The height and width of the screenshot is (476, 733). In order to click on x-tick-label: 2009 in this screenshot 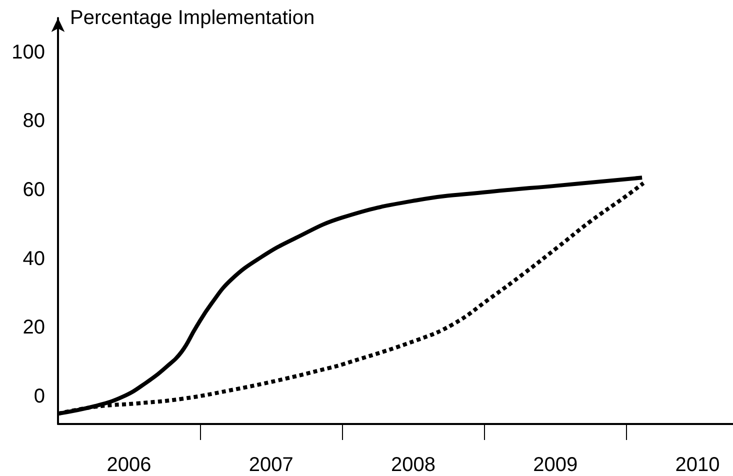, I will do `click(555, 465)`.